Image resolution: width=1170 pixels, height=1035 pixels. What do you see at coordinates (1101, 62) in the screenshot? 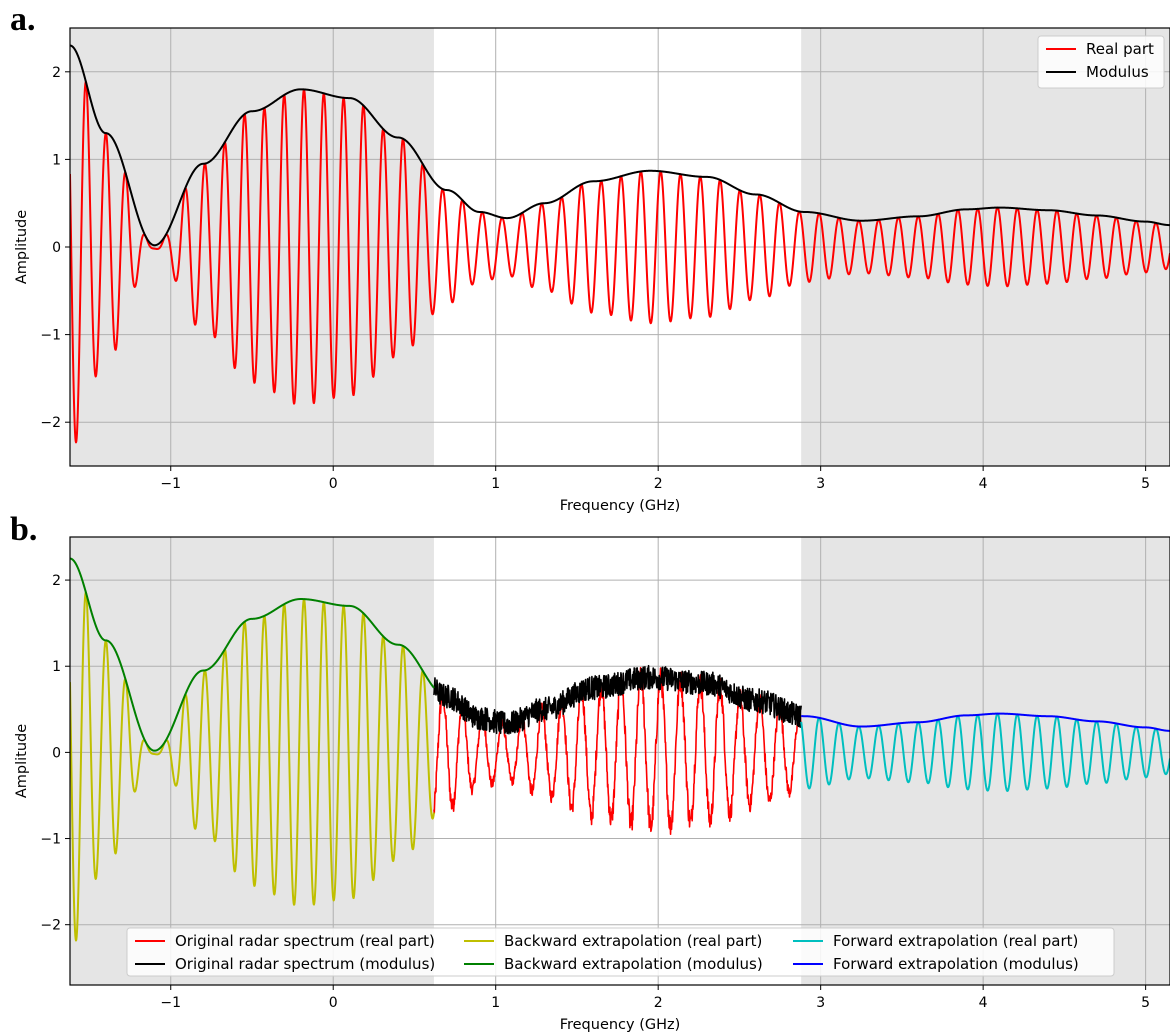
I see `legend: Real part Modulus` at bounding box center [1101, 62].